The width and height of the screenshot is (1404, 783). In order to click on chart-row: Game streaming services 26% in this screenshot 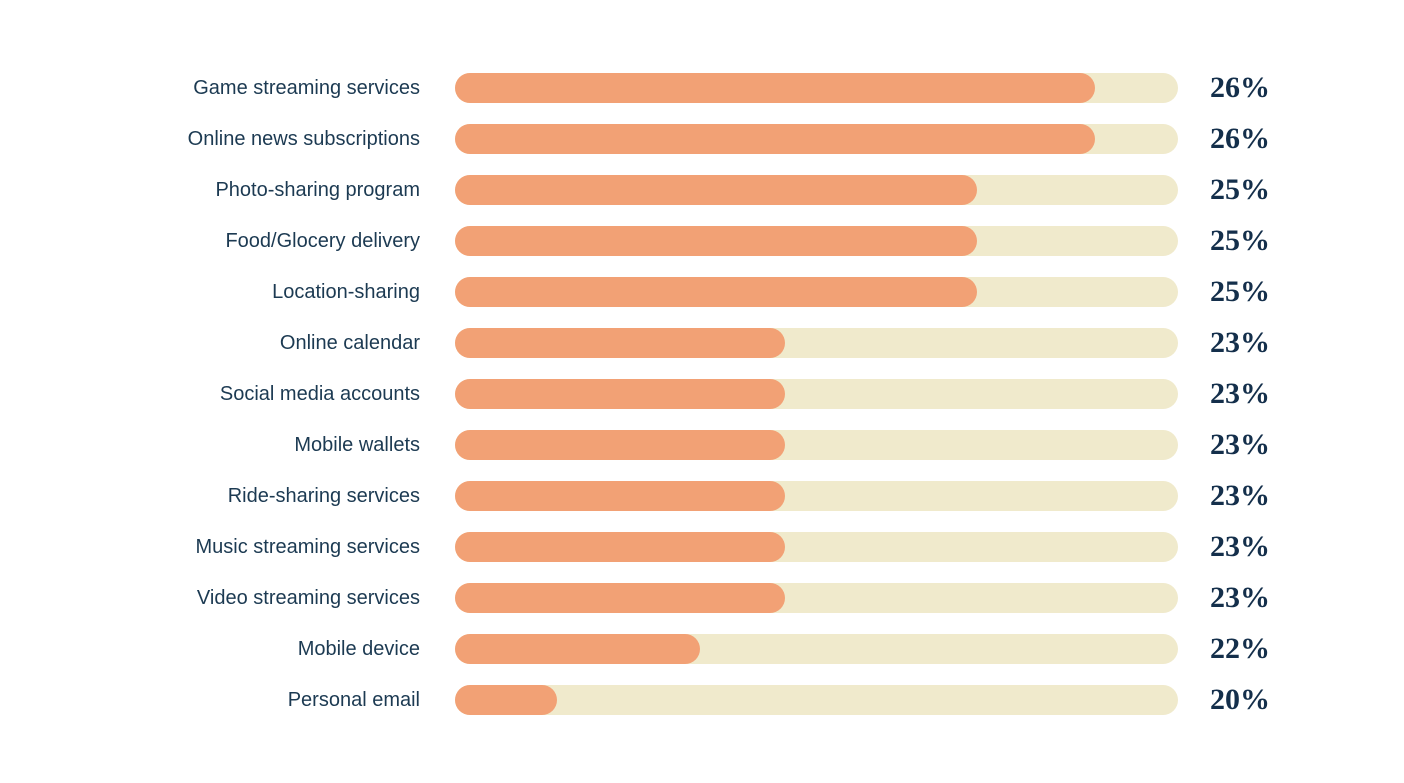, I will do `click(702, 88)`.